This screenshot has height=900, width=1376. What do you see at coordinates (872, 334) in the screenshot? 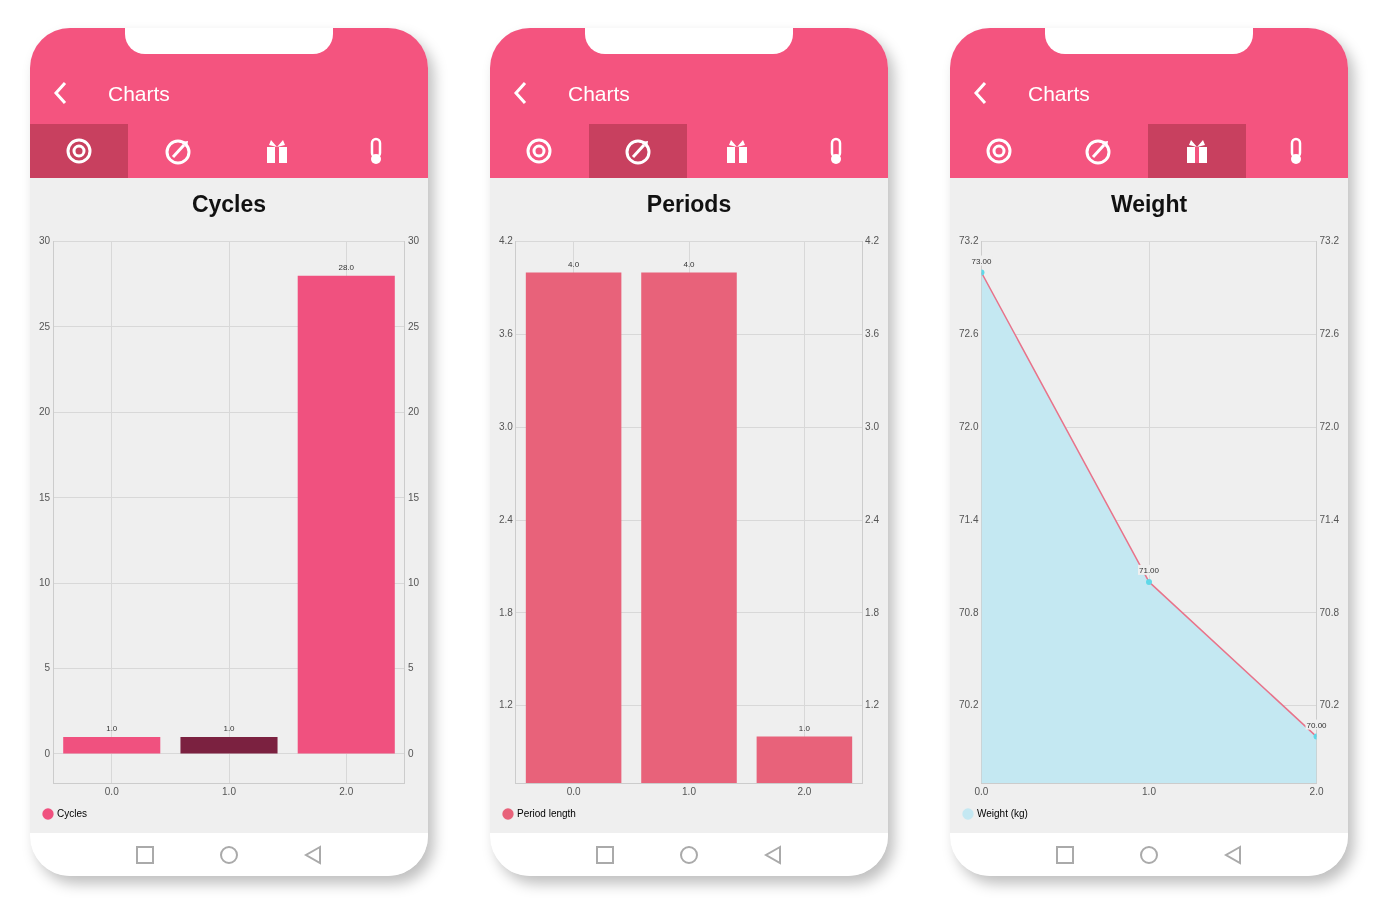
I see `y2-tick-label: 3.6` at bounding box center [872, 334].